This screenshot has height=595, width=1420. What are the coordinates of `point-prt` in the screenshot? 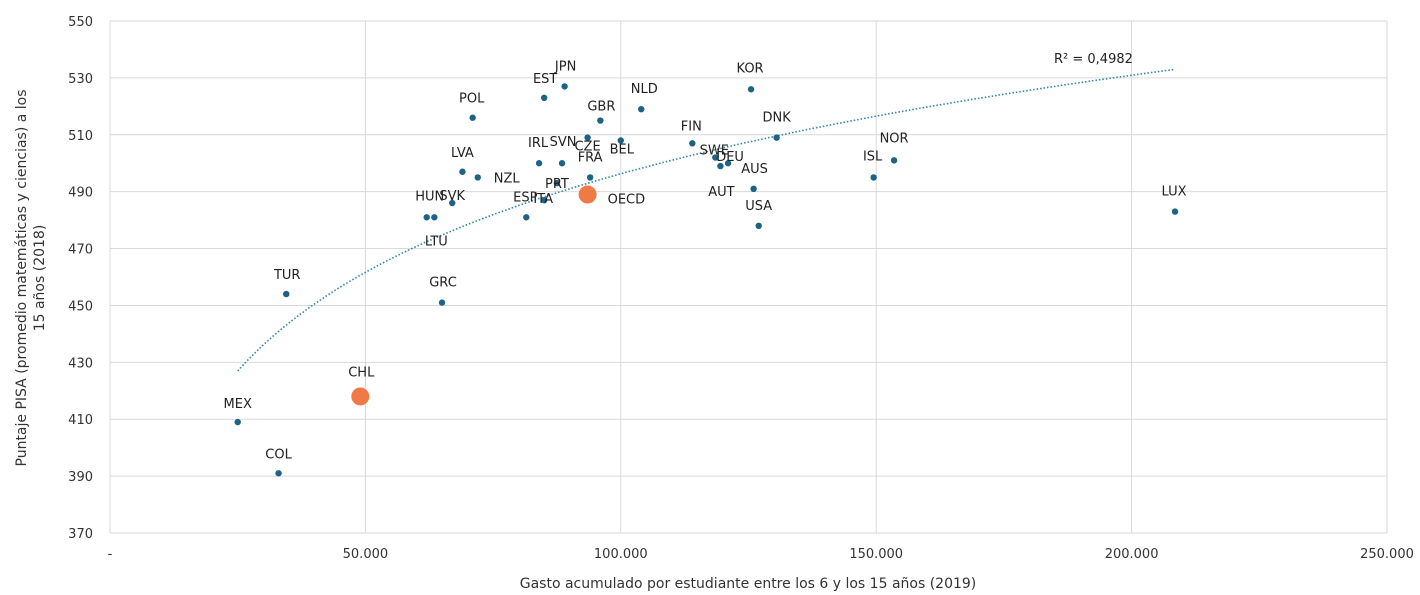 It's located at (557, 183).